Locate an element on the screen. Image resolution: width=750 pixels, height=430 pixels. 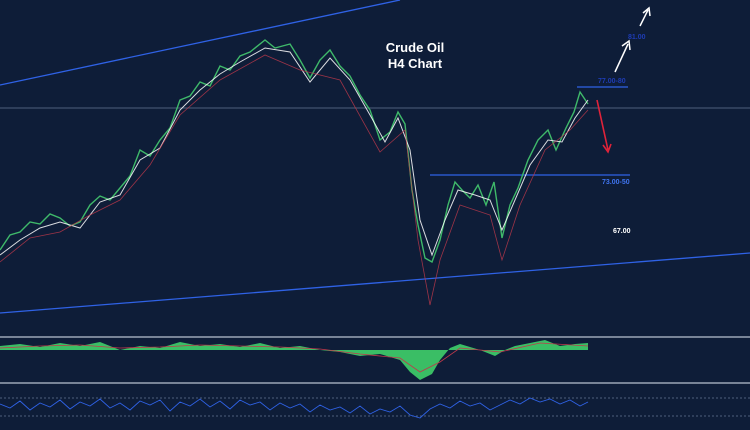
down-arrow is located at coordinates (602, 125).